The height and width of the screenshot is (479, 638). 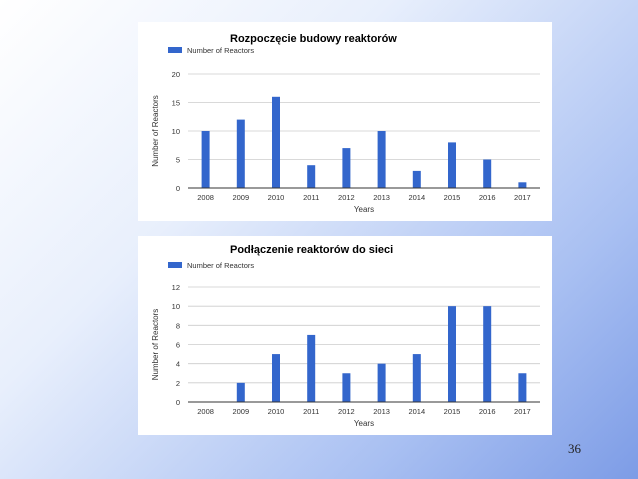 I want to click on chart-1-xtick-2017: 2017, so click(x=522, y=411).